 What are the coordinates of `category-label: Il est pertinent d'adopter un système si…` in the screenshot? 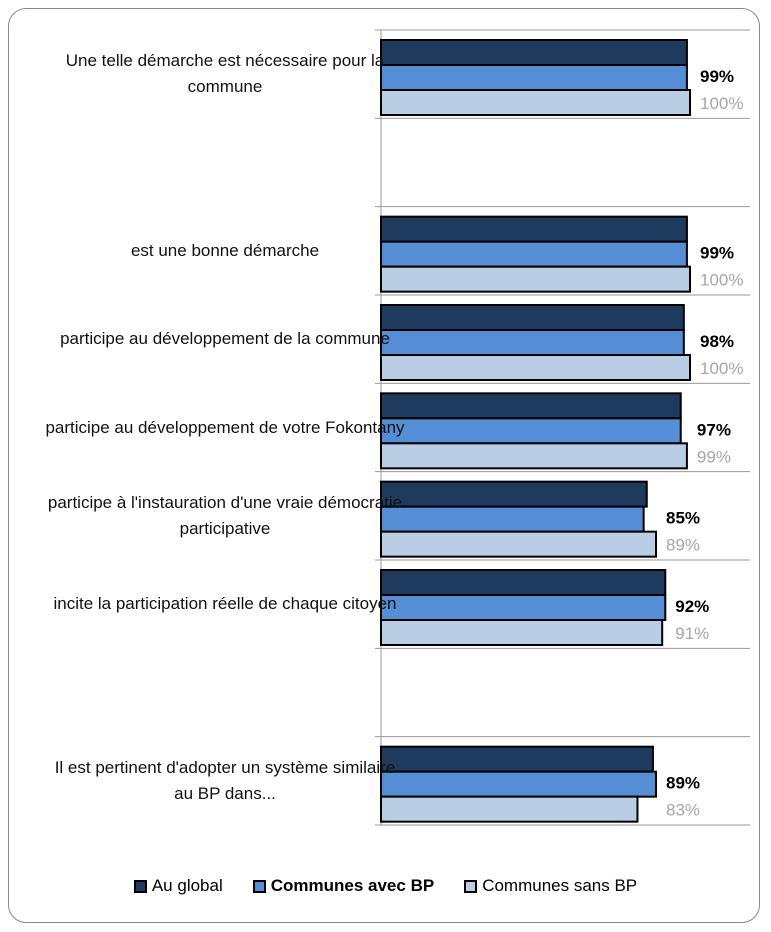 It's located at (225, 780).